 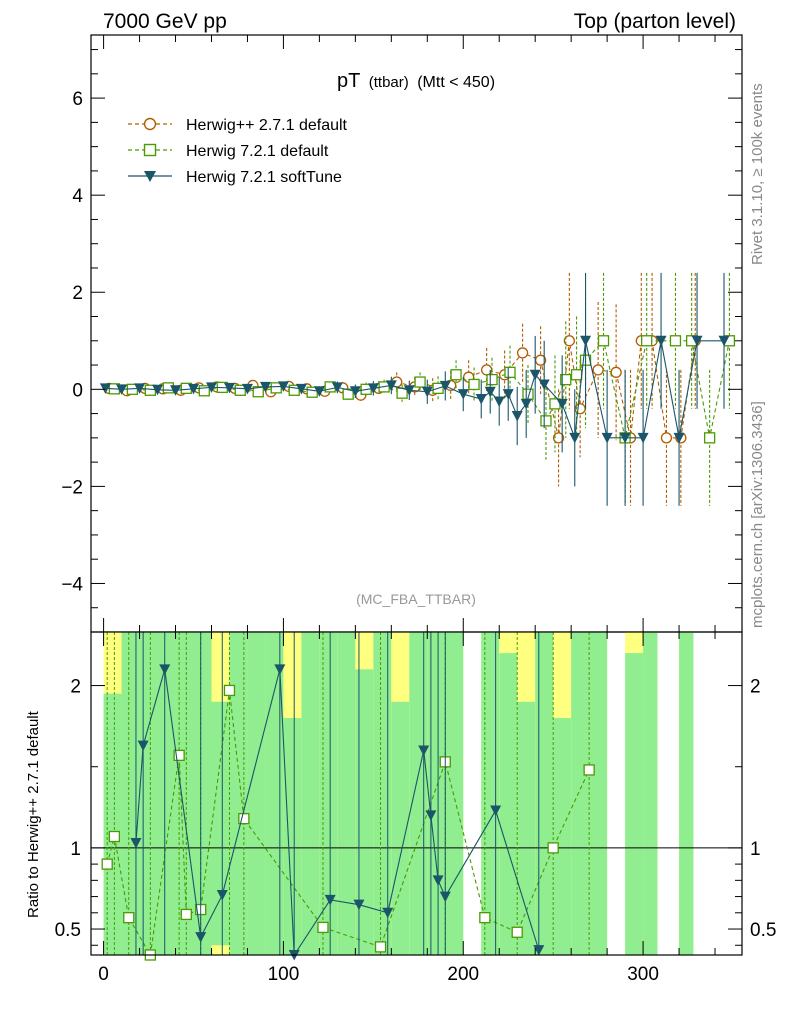 What do you see at coordinates (103, 974) in the screenshot?
I see `ratio-xtick-label: 0` at bounding box center [103, 974].